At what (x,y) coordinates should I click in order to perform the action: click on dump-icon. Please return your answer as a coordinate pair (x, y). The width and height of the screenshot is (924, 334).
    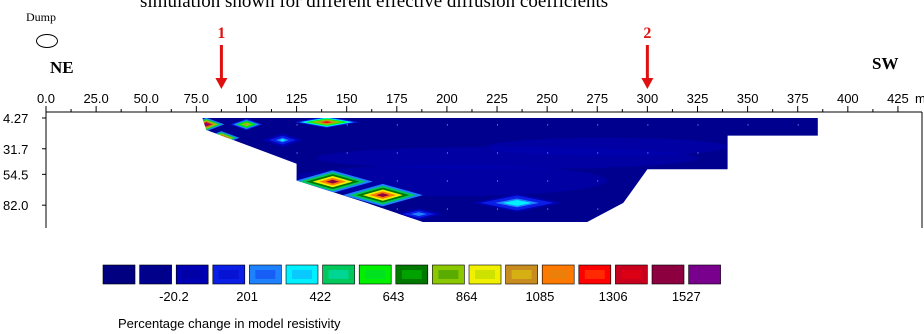
    Looking at the image, I should click on (47, 41).